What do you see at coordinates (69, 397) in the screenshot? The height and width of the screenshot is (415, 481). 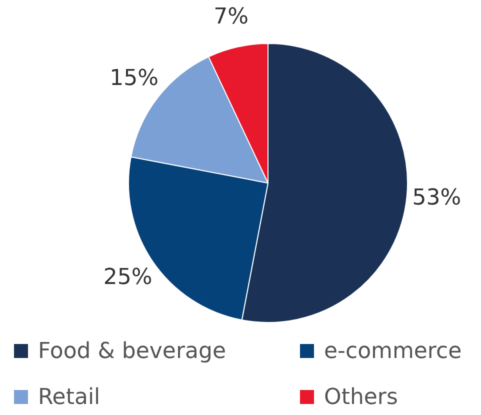 I see `legend-label: Retail` at bounding box center [69, 397].